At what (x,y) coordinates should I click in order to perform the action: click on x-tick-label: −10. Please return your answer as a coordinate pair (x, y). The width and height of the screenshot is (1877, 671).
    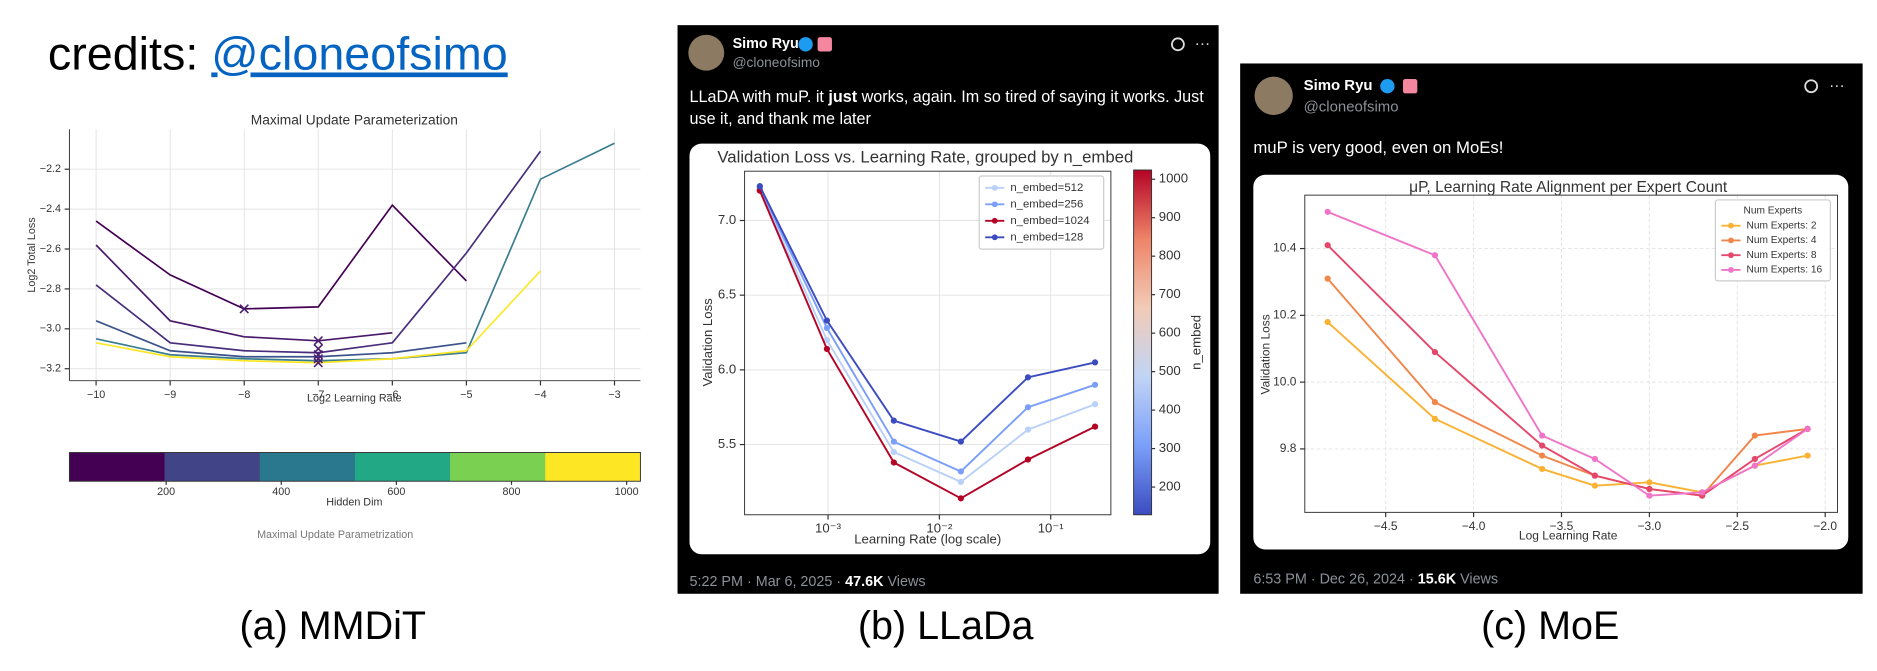
    Looking at the image, I should click on (96, 395).